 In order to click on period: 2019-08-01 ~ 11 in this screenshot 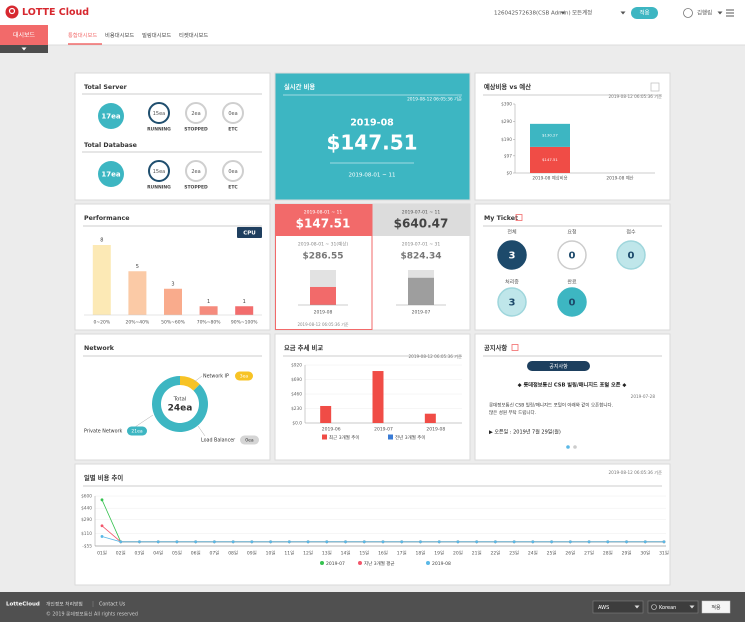, I will do `click(323, 213)`.